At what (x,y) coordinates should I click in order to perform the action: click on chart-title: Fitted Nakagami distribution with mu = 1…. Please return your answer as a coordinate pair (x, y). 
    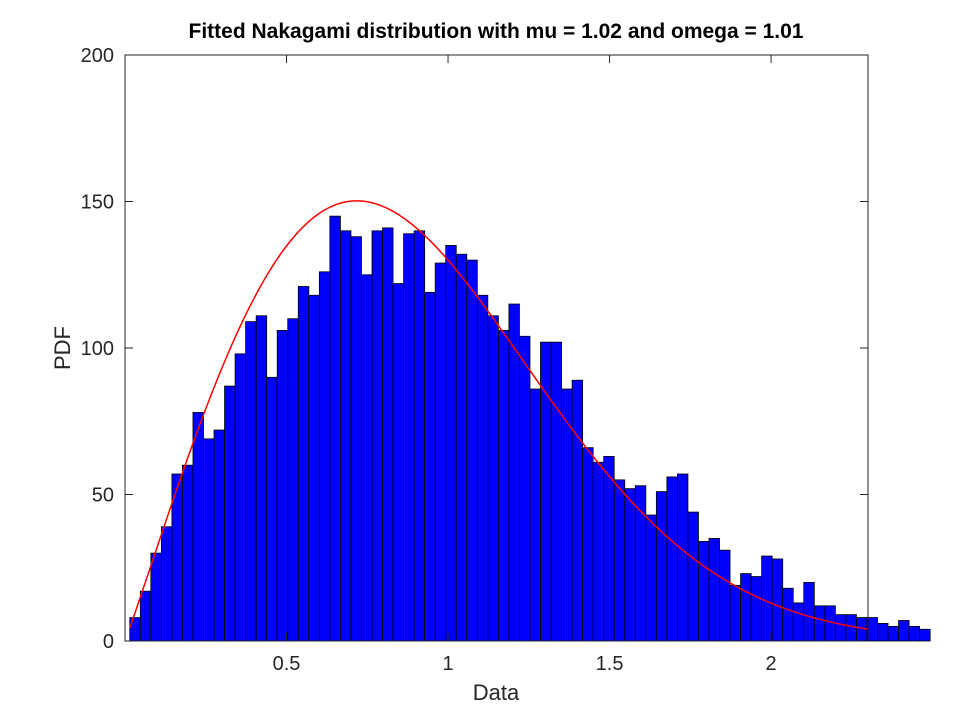
    Looking at the image, I should click on (496, 31).